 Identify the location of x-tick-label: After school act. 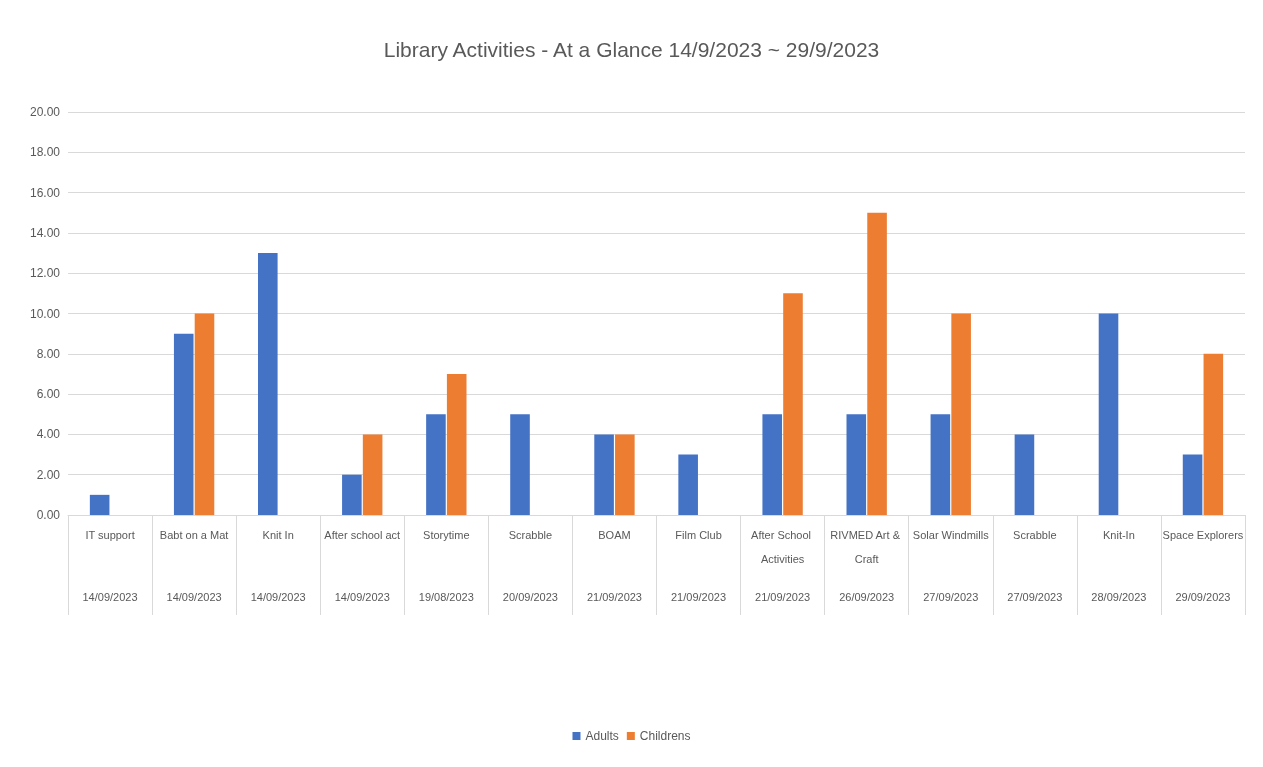
(362, 535).